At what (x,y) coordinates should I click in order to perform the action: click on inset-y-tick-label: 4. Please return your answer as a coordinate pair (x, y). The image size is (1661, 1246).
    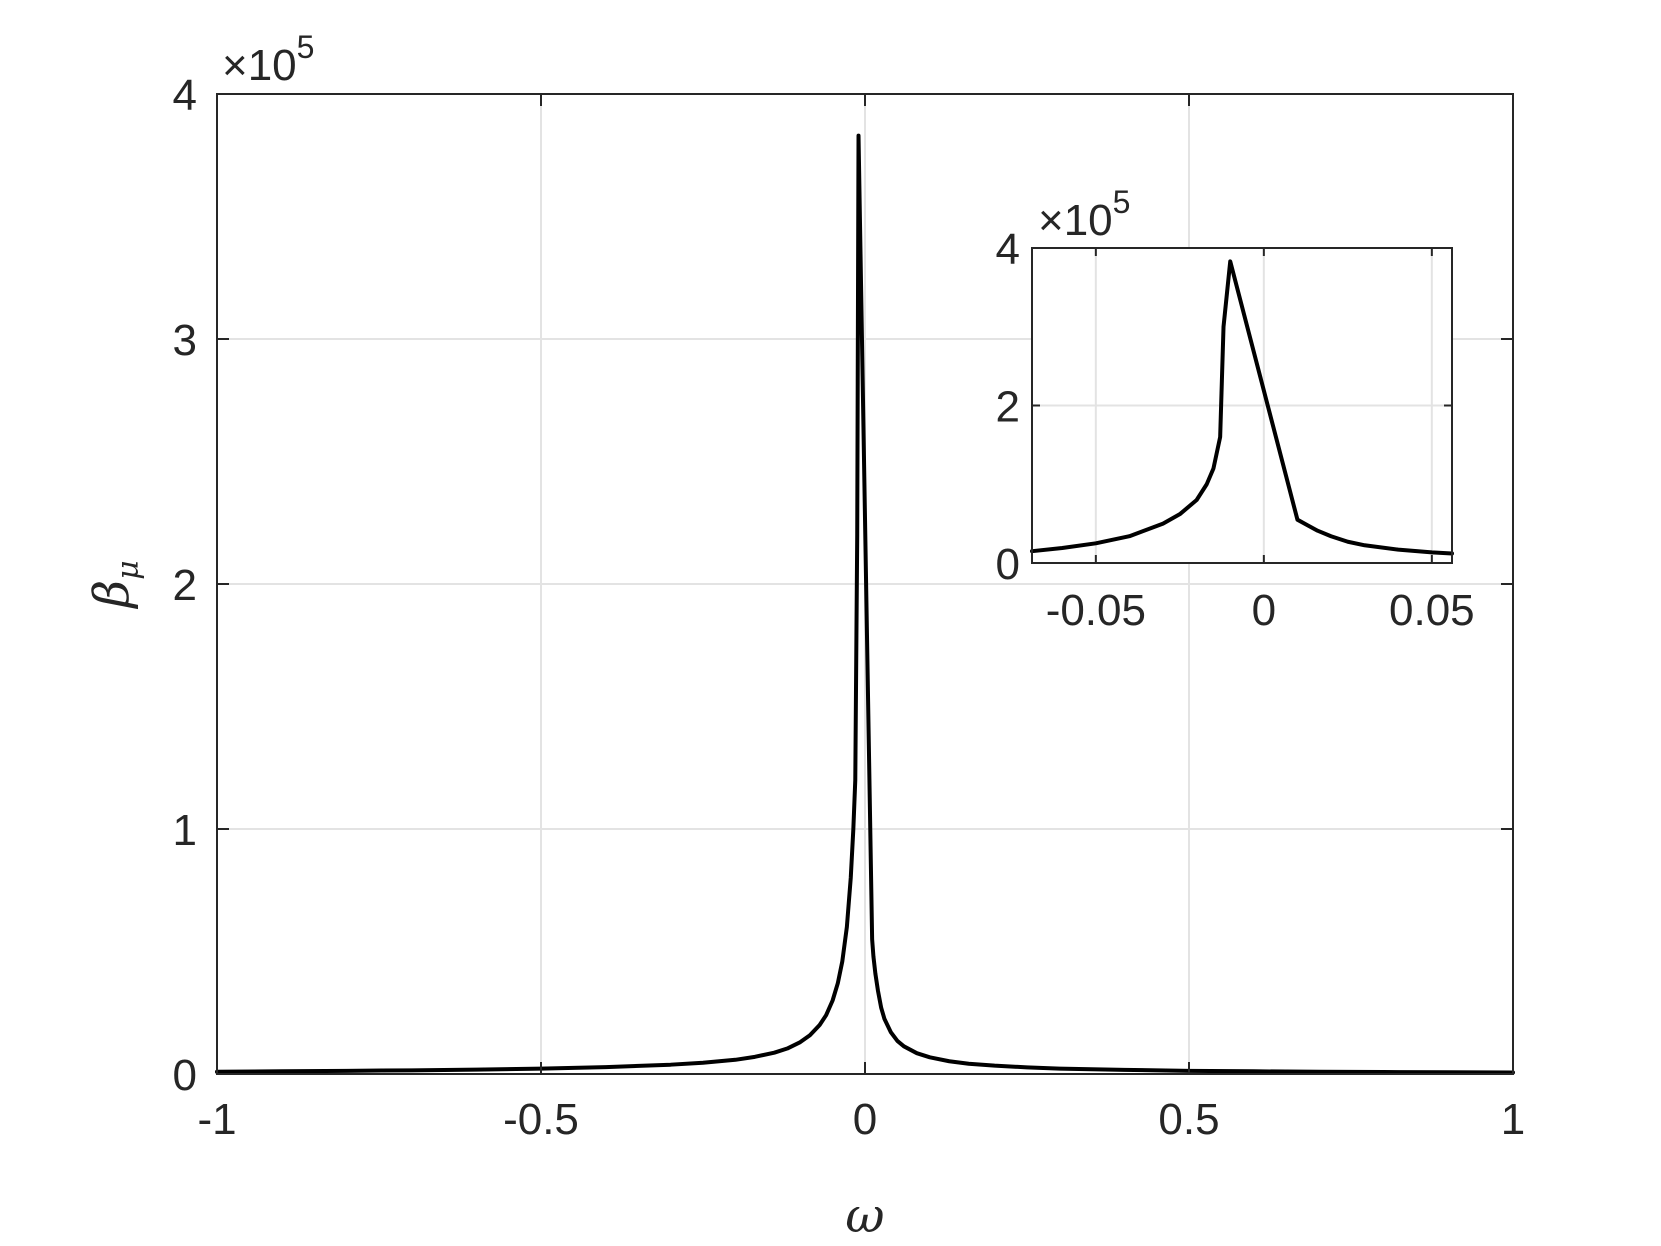
    Looking at the image, I should click on (1008, 249).